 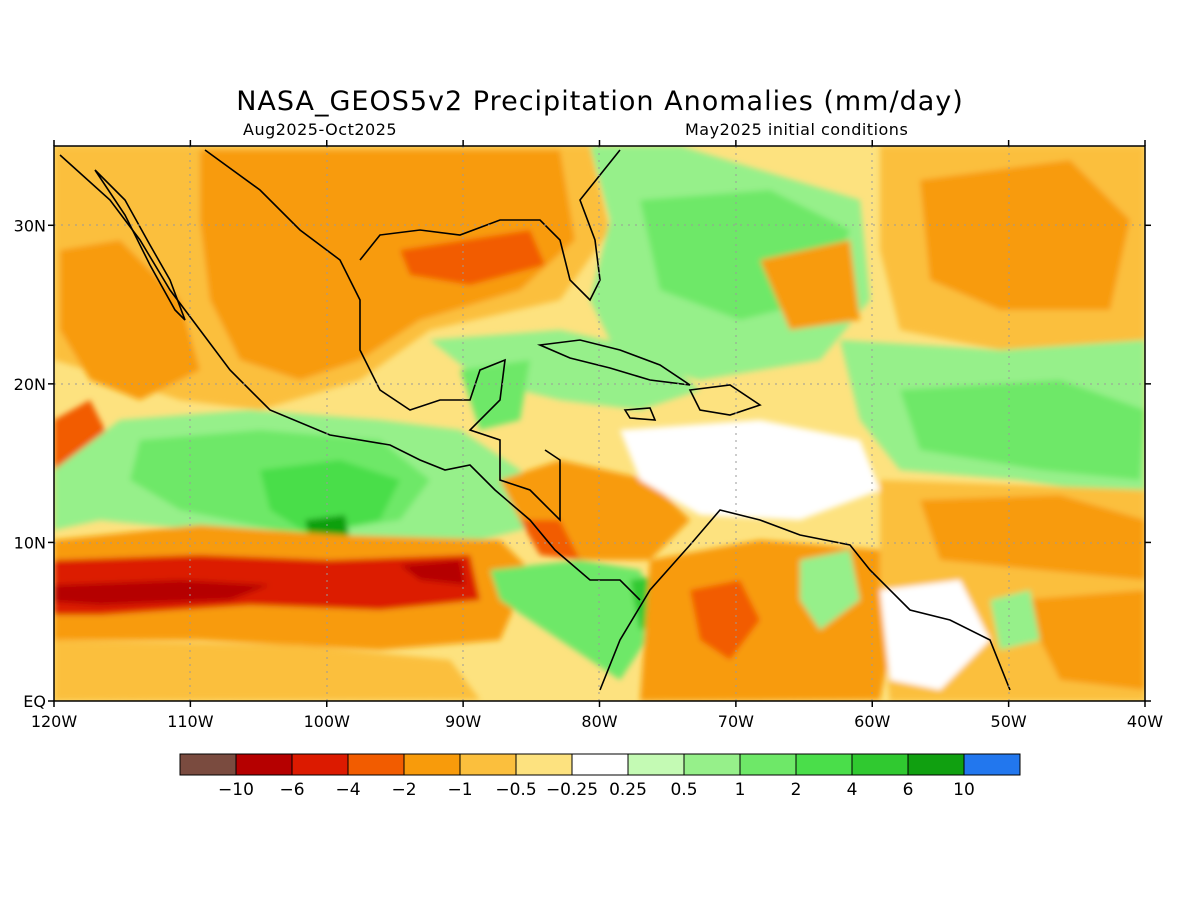 What do you see at coordinates (725, 400) in the screenshot?
I see `coast-hispaniola` at bounding box center [725, 400].